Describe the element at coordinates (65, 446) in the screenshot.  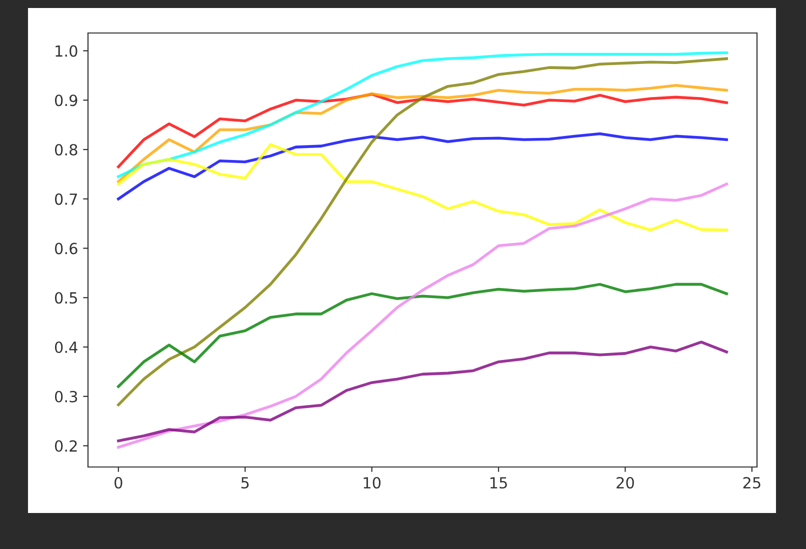
I see `y-tick-label: 0.2` at that location.